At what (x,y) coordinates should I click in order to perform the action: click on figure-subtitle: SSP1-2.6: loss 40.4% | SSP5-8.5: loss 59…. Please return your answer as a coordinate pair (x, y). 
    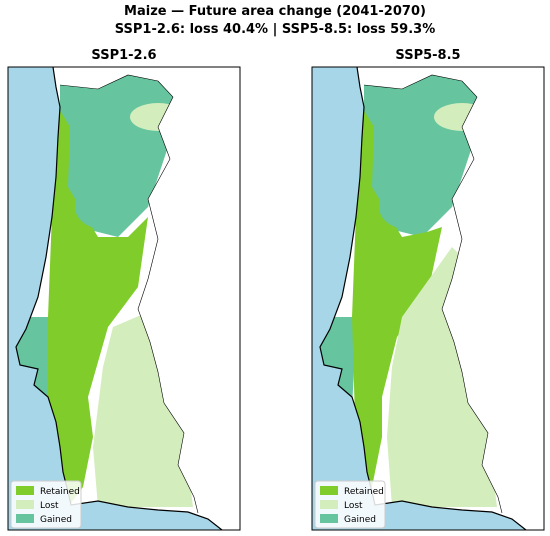
    Looking at the image, I should click on (275, 29).